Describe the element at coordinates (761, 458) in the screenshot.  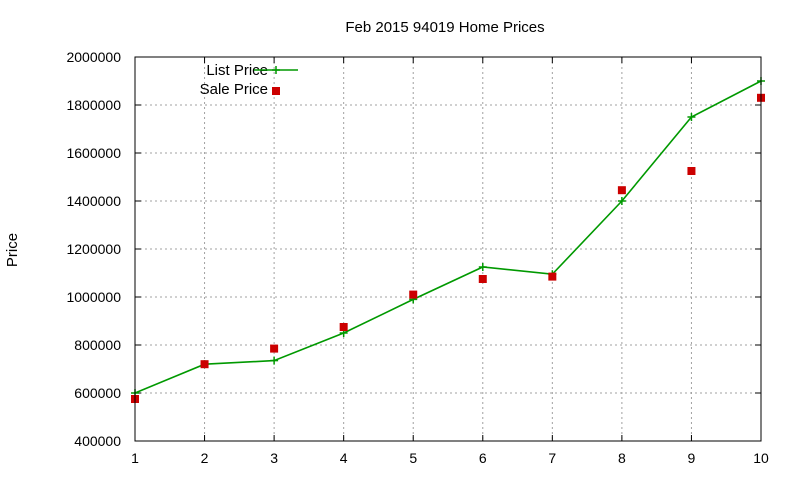
I see `x-tick-label: 10` at that location.